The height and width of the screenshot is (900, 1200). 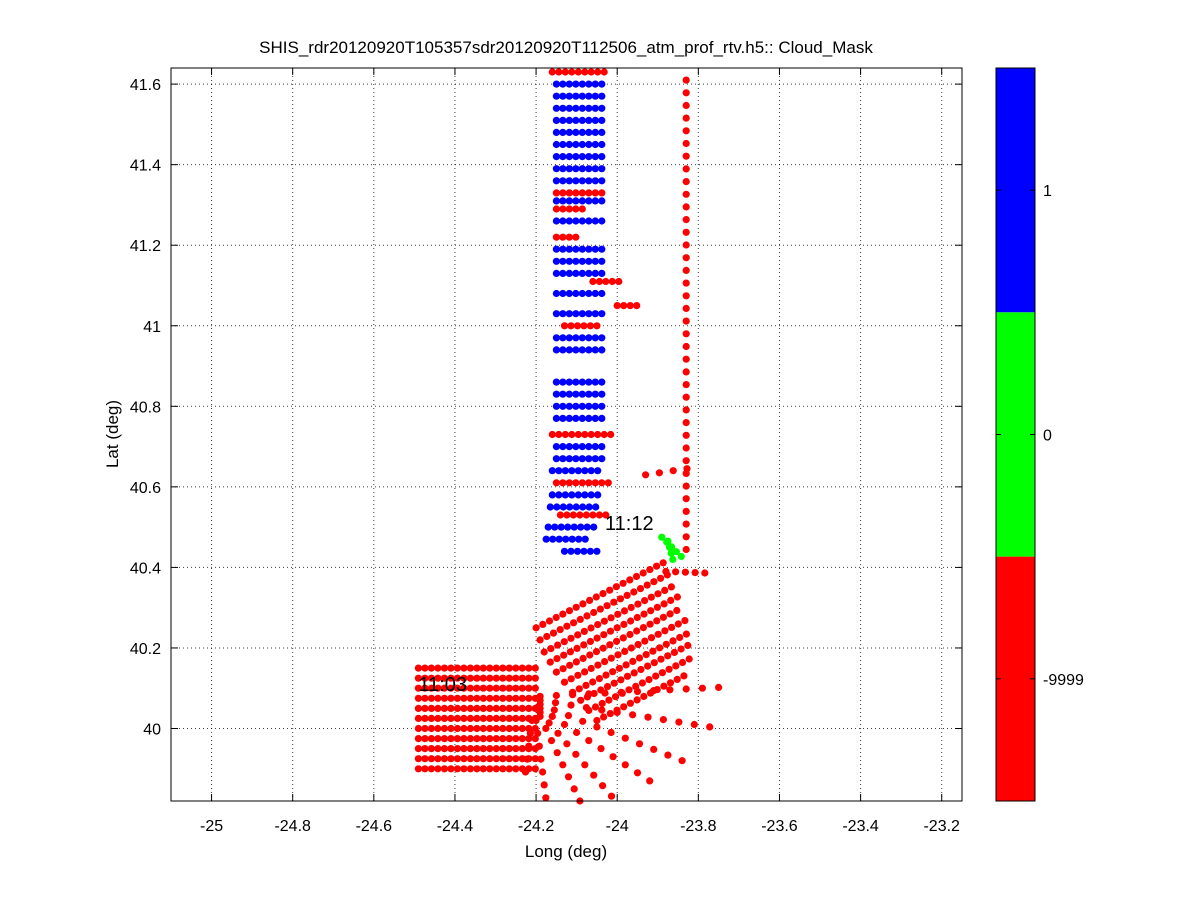 What do you see at coordinates (145, 649) in the screenshot?
I see `y-tick-label: 40.2` at bounding box center [145, 649].